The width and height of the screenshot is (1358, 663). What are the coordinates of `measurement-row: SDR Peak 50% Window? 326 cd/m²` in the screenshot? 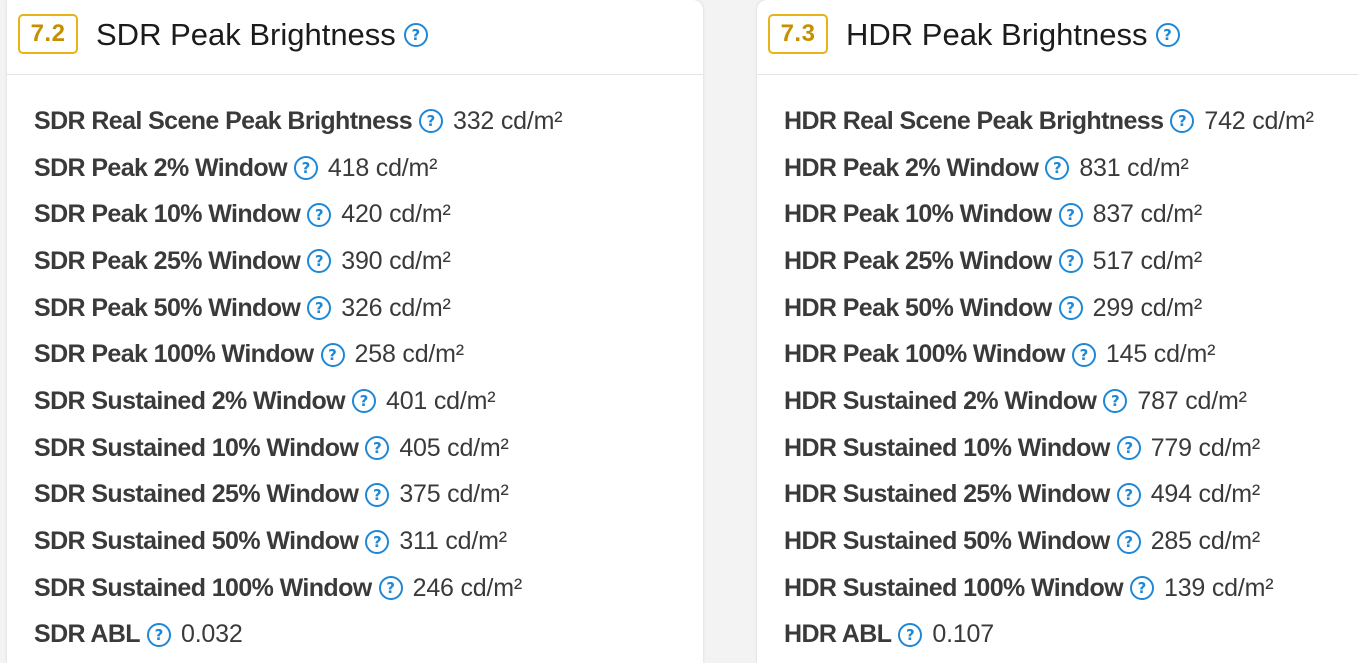 It's located at (368, 308).